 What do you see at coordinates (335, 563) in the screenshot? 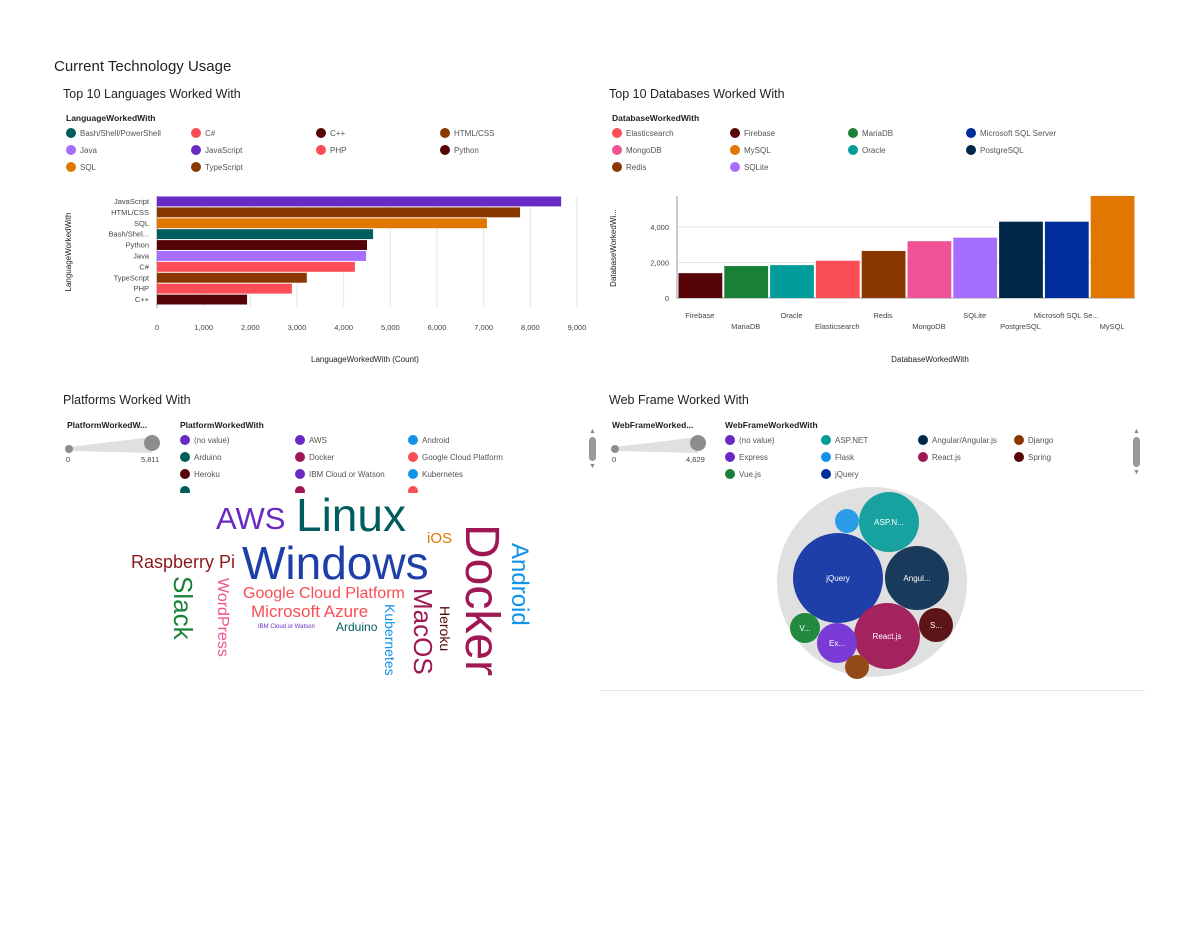
I see `word-cloud-word: Windows` at bounding box center [335, 563].